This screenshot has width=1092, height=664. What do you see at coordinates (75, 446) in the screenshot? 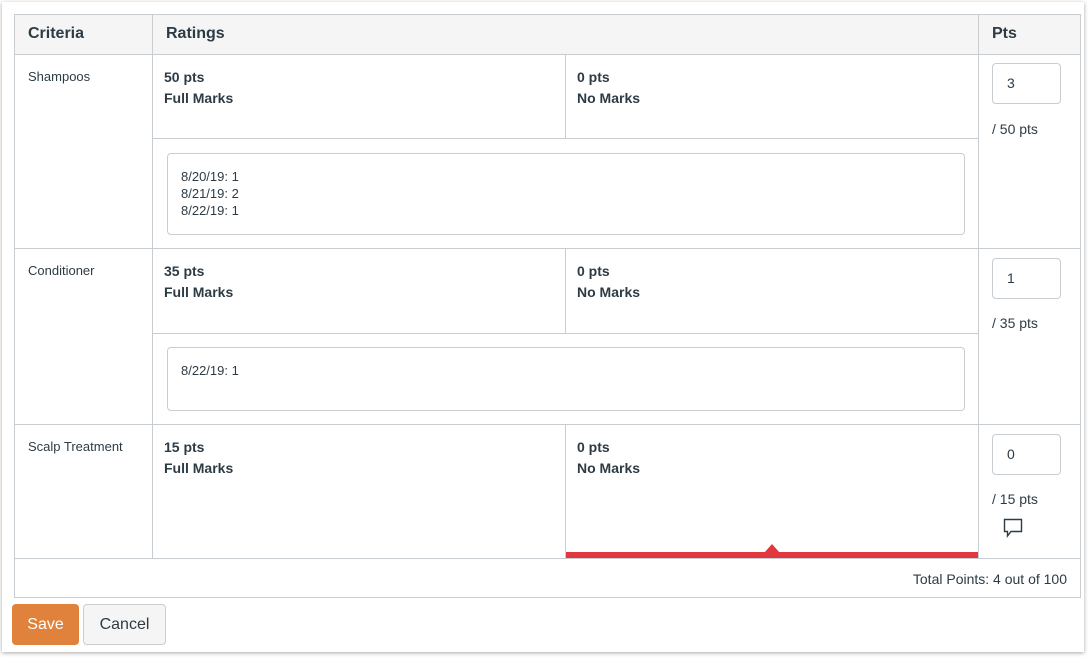
I see `criterion-name: Scalp Treatment` at bounding box center [75, 446].